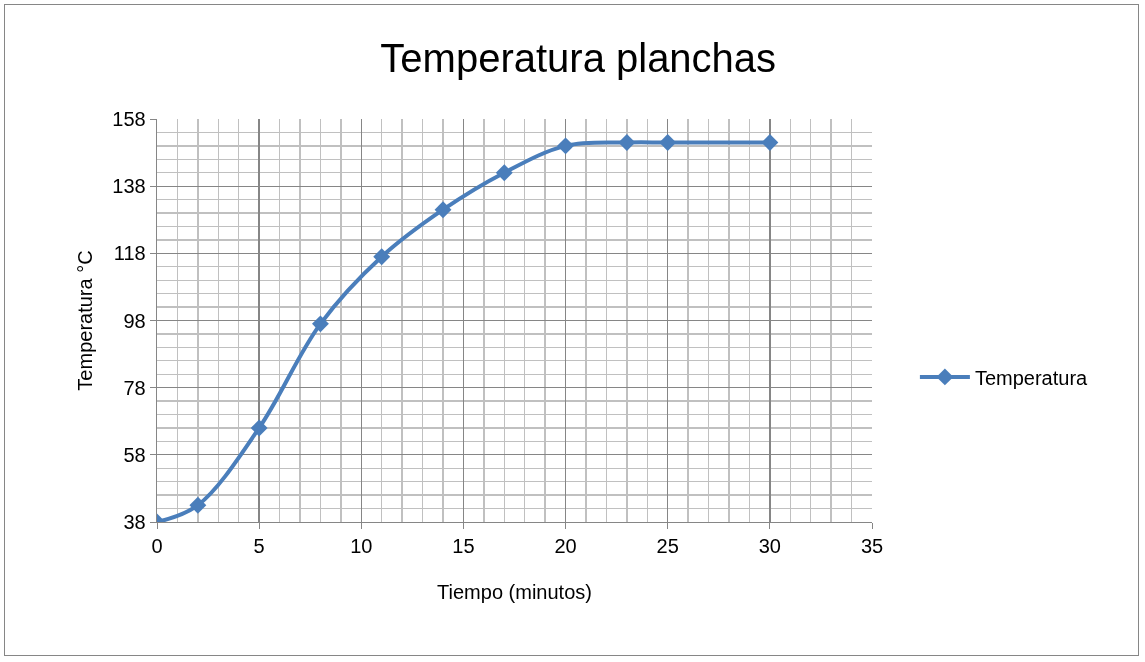  What do you see at coordinates (514, 591) in the screenshot?
I see `x-axis-title: Tiempo (minutos)` at bounding box center [514, 591].